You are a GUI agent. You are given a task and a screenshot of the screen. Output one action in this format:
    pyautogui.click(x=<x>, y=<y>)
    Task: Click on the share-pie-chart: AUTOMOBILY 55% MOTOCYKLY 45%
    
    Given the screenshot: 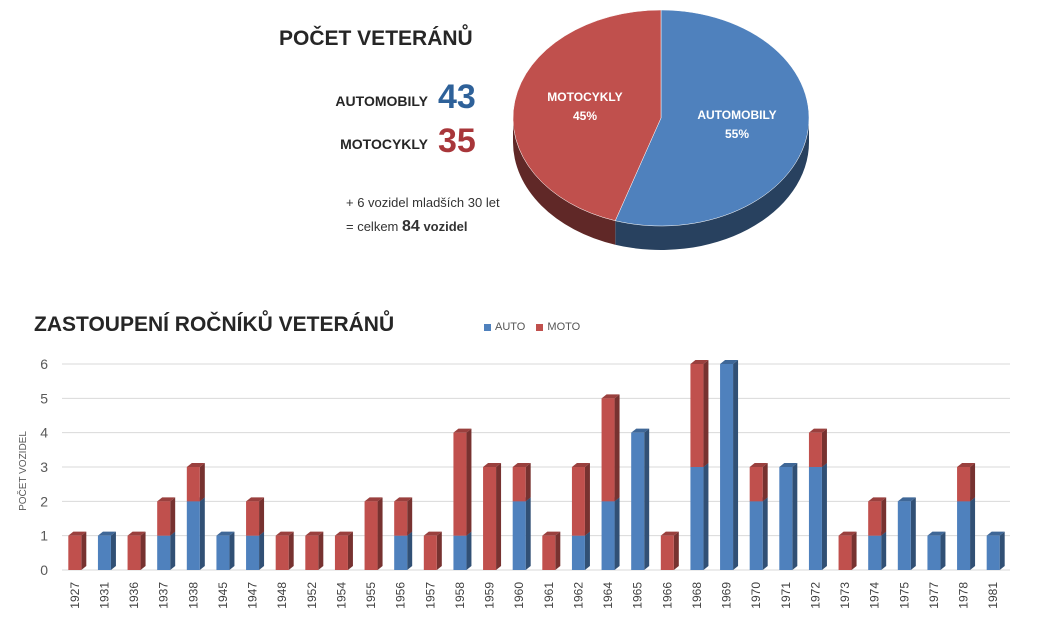 What is the action you would take?
    pyautogui.click(x=661, y=130)
    